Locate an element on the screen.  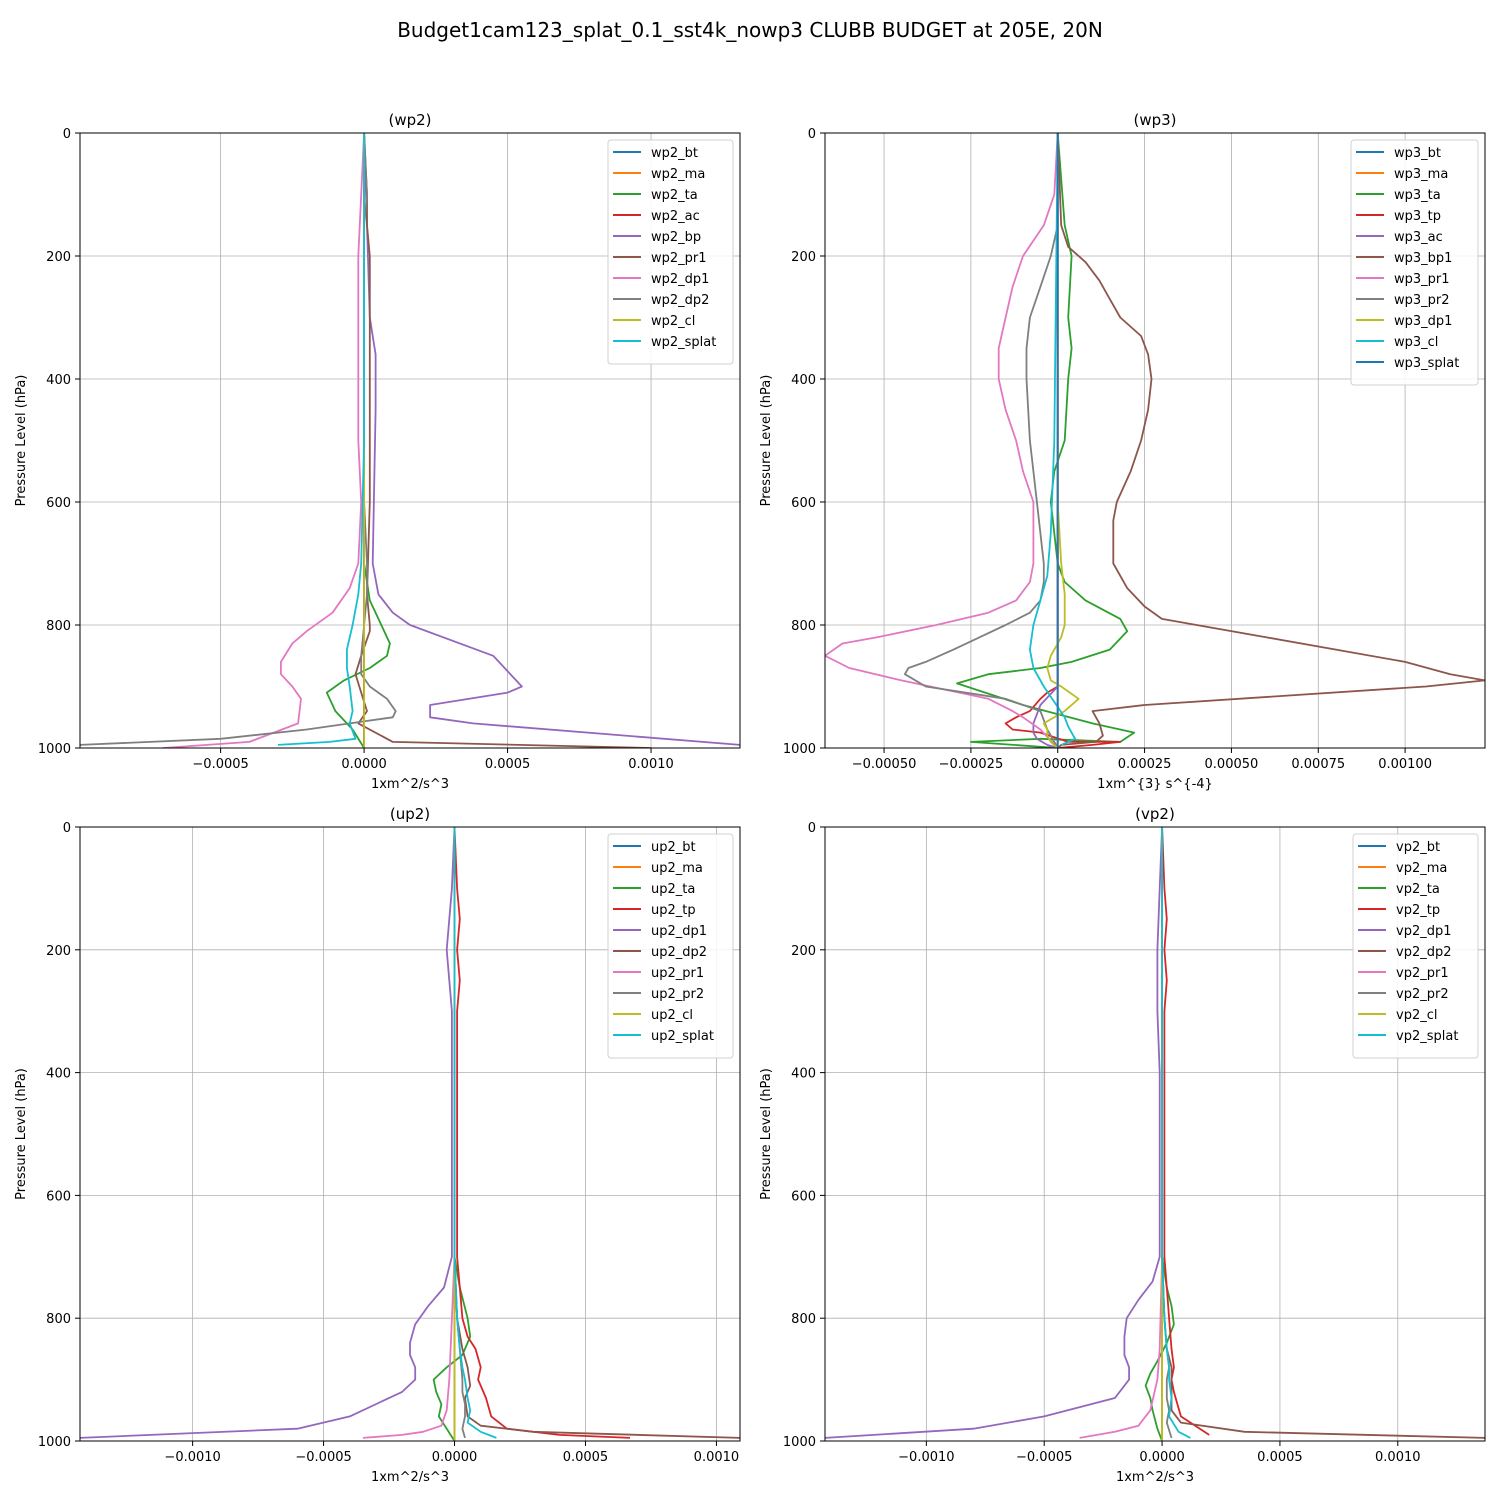
series-line-up2_pr1 is located at coordinates (409, 1133).